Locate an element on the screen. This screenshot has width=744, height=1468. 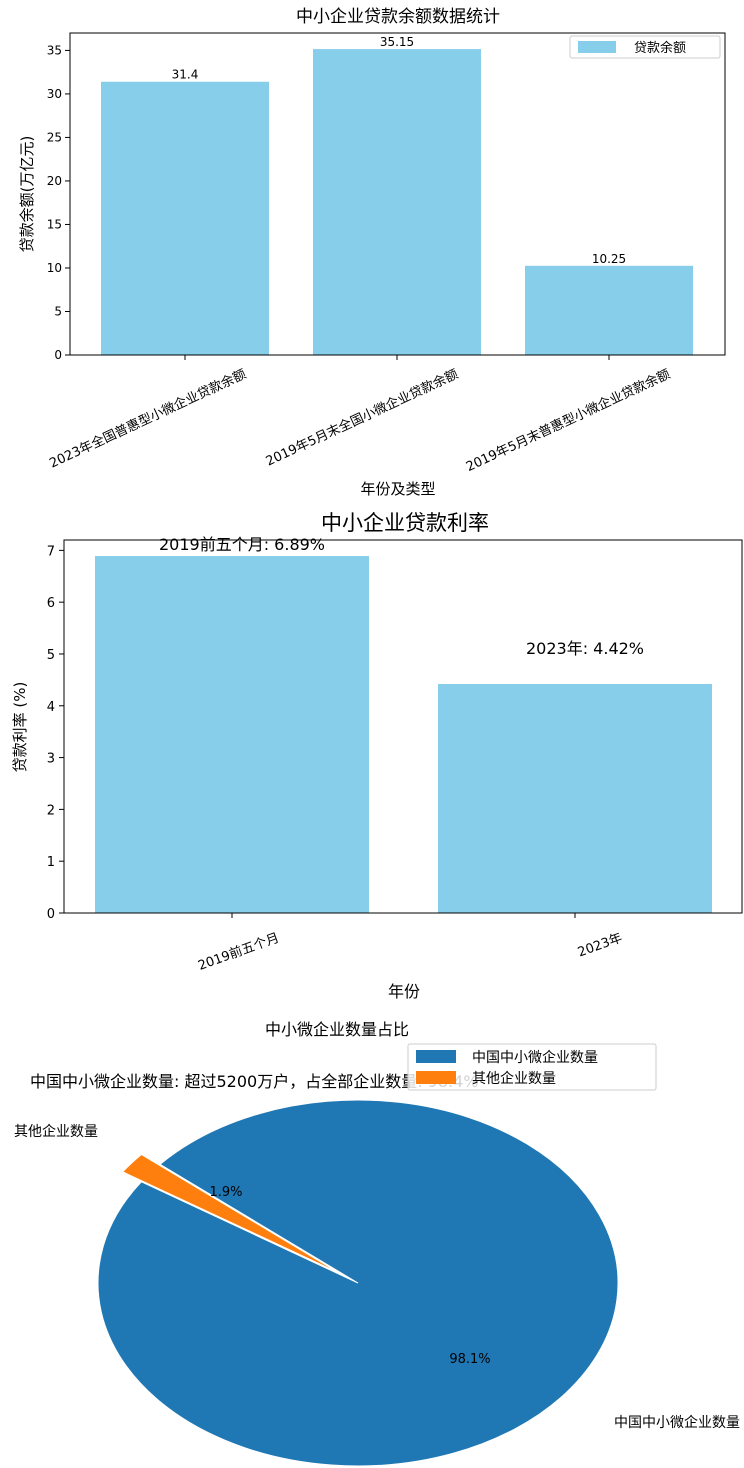
chart2-y-tick-label: 3 is located at coordinates (51, 759).